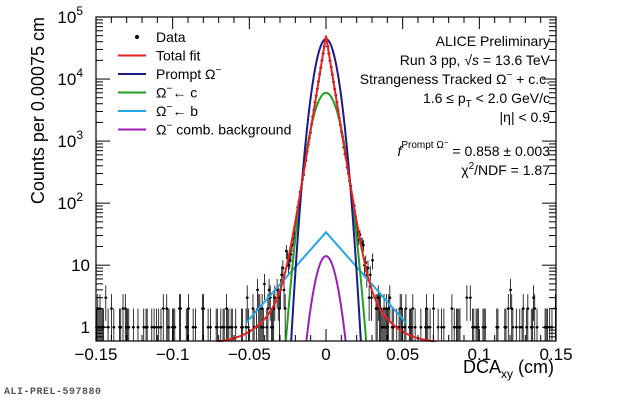  Describe the element at coordinates (402, 354) in the screenshot. I see `x-tick-label: 0.05` at that location.